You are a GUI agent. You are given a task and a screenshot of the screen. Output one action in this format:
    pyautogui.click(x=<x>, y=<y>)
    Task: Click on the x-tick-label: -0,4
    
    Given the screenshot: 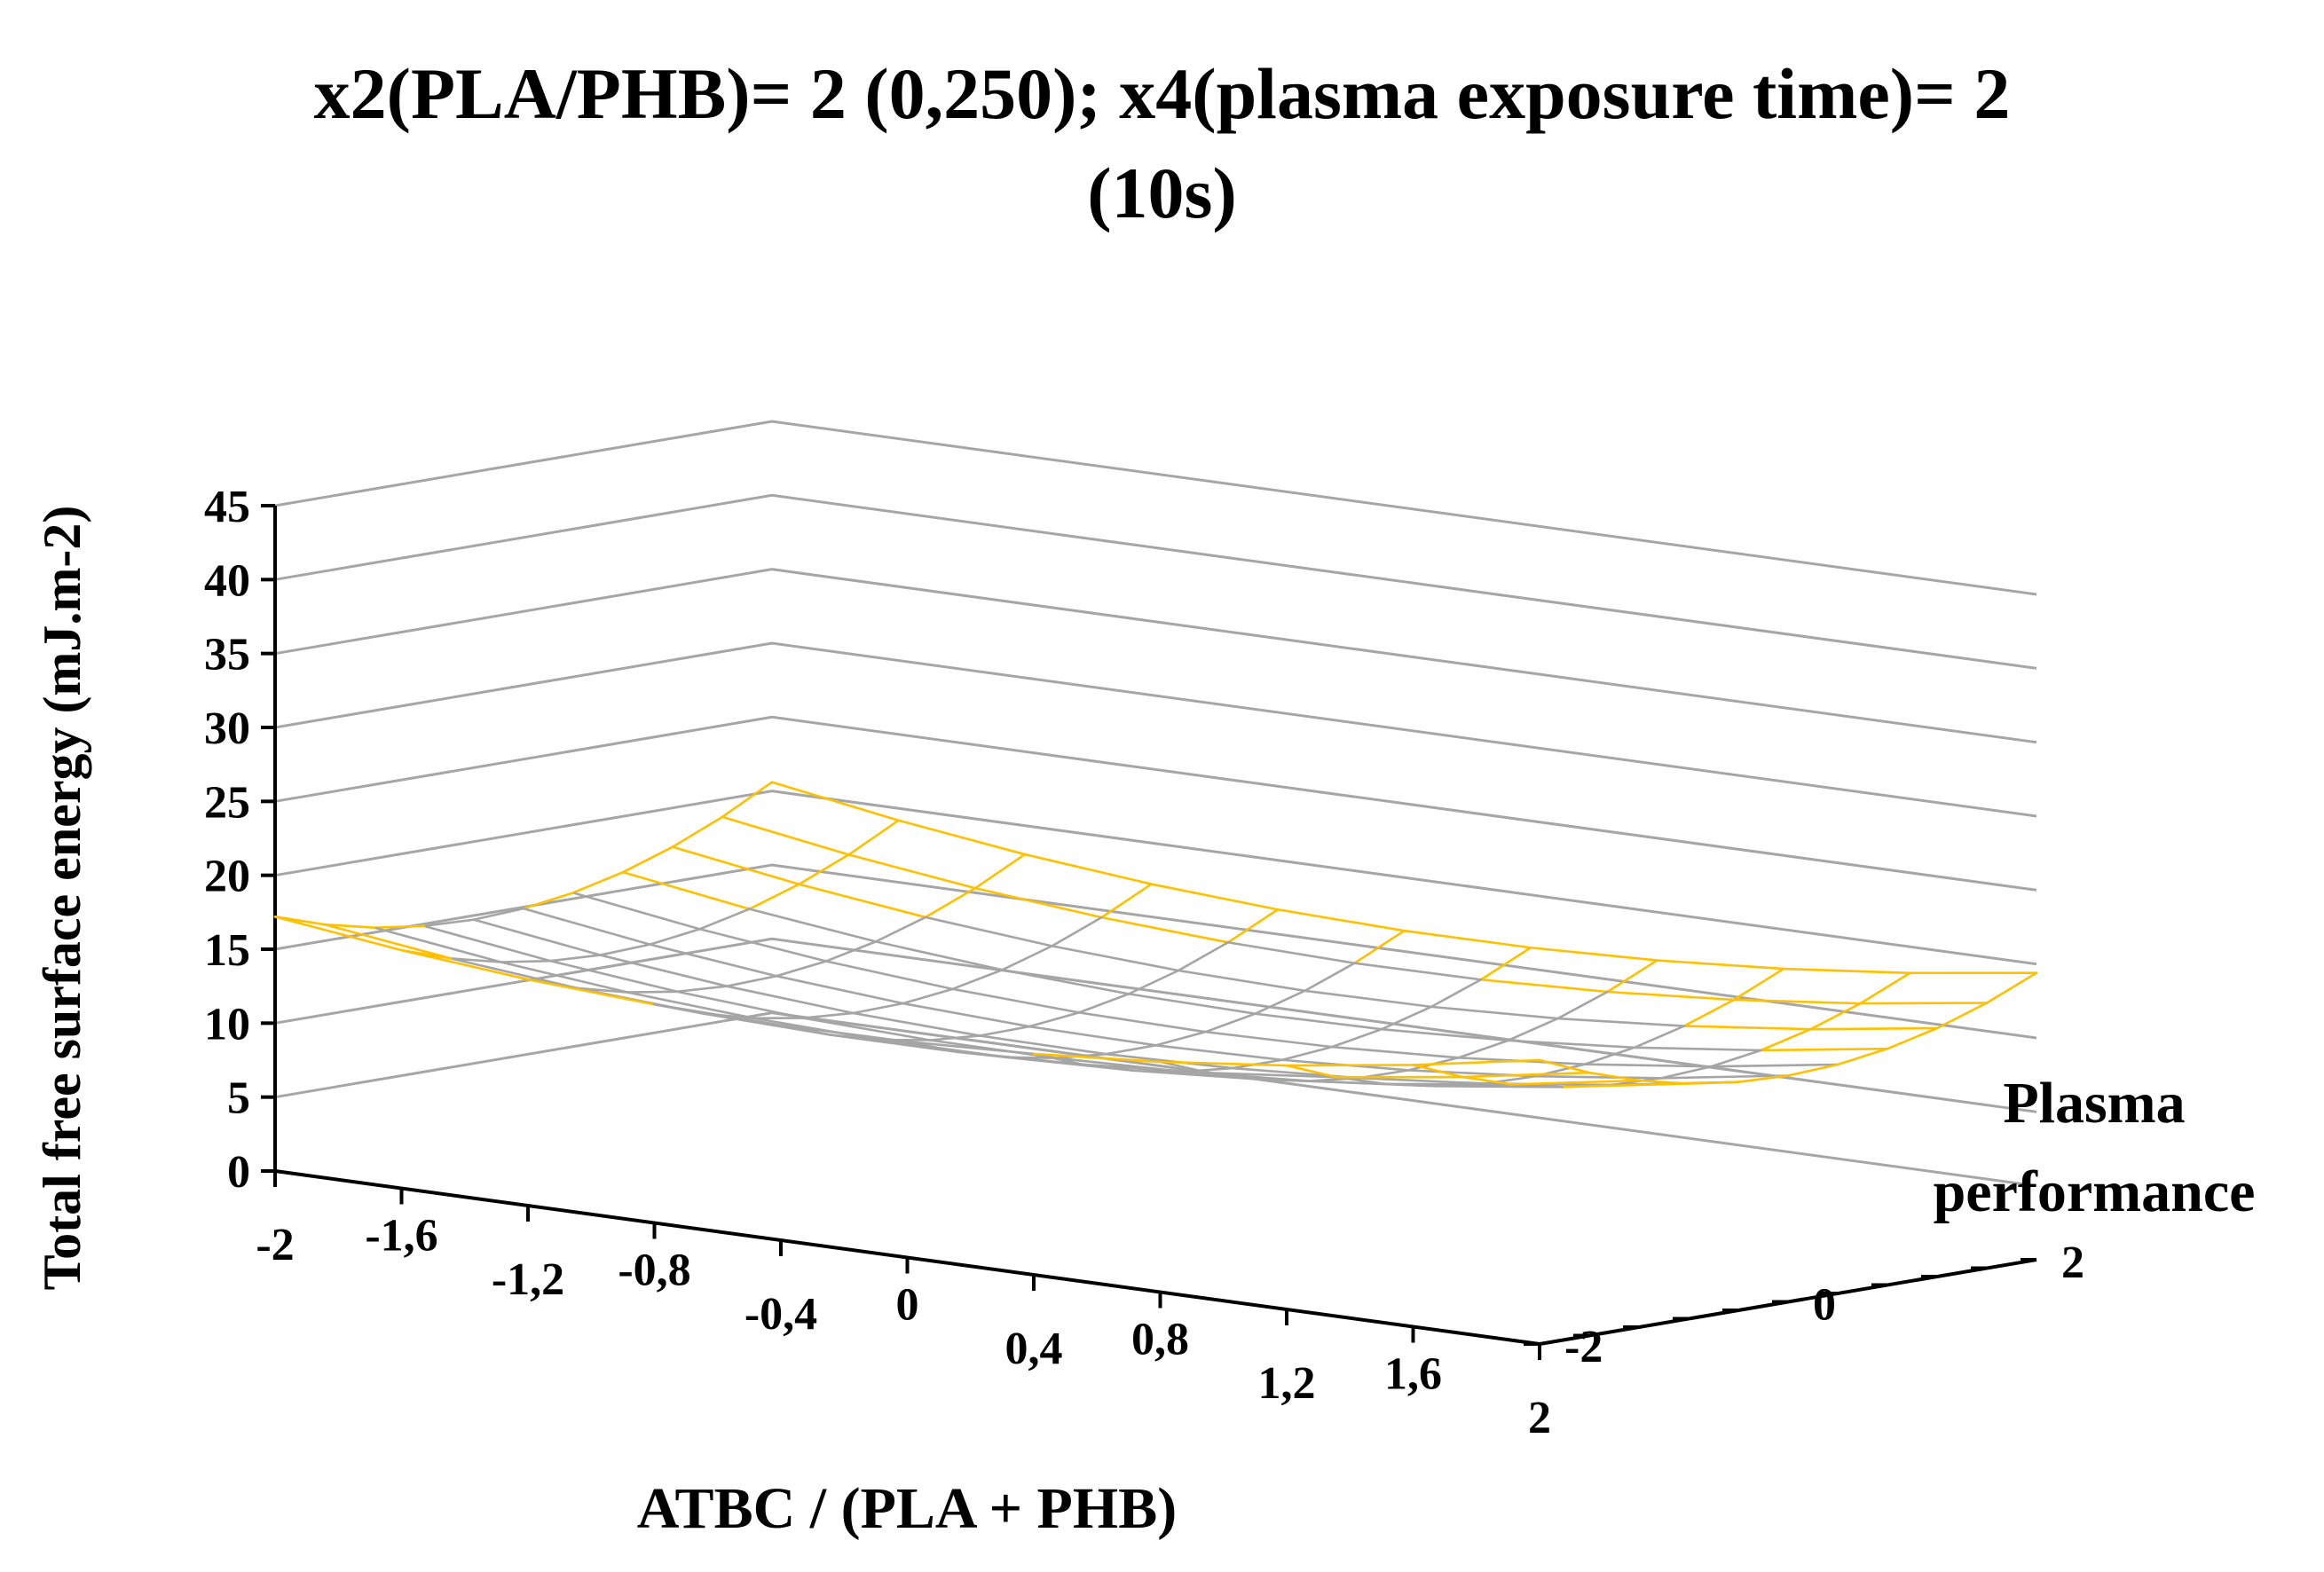 What is the action you would take?
    pyautogui.click(x=780, y=1314)
    